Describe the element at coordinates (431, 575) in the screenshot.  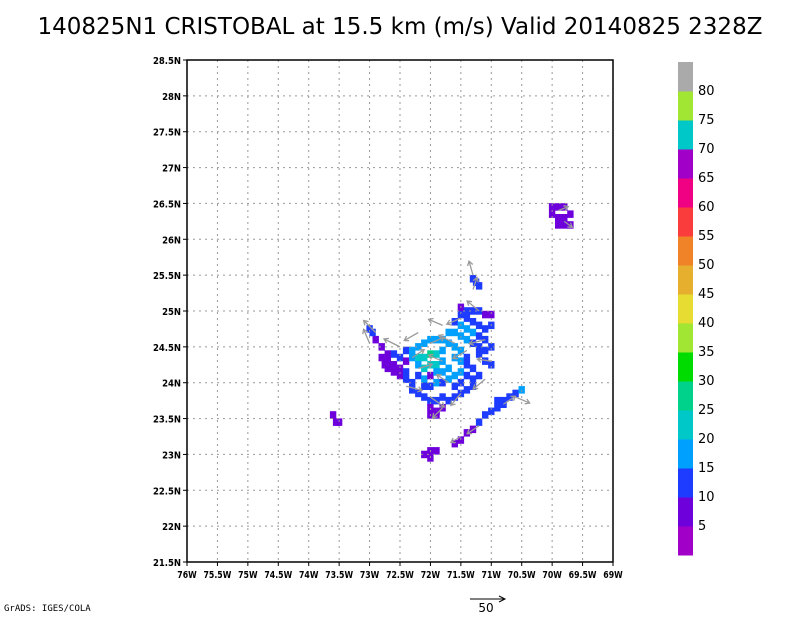
I see `x-tick-label: 72W` at that location.